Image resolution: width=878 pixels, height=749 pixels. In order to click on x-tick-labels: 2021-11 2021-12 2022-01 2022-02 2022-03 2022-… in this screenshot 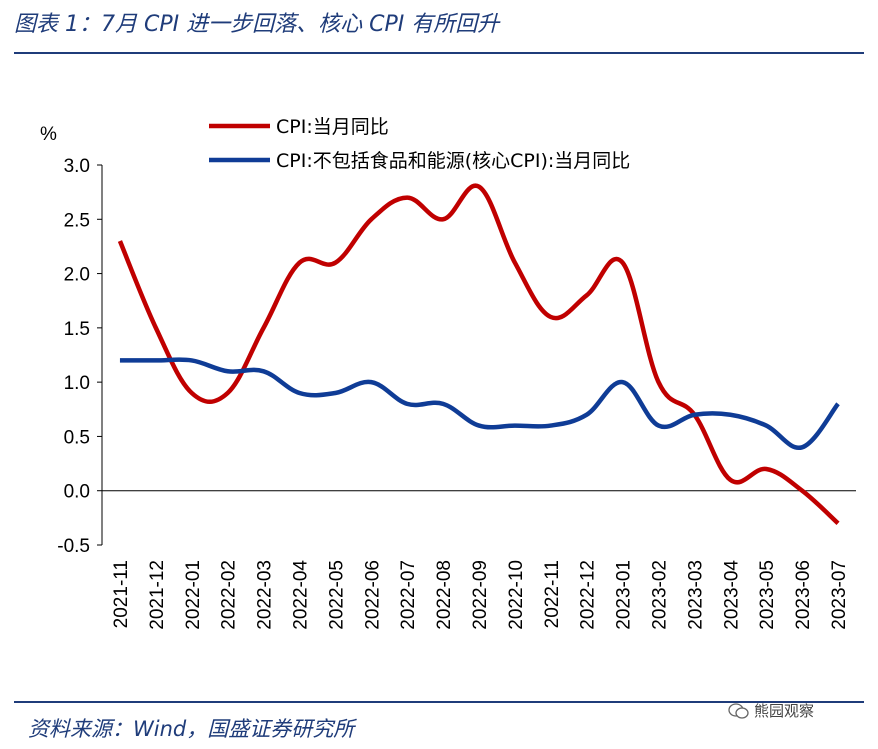, I will do `click(480, 595)`.